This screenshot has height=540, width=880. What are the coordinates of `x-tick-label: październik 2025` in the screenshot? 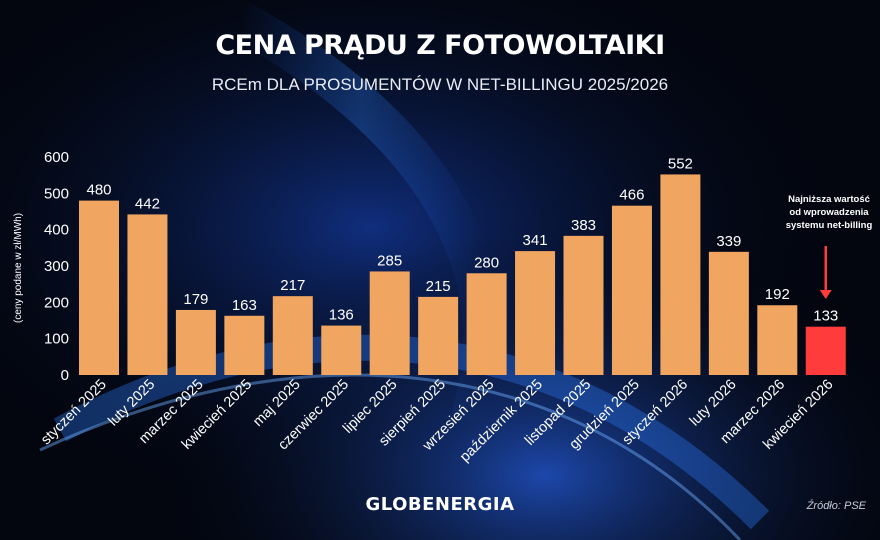 It's located at (501, 421).